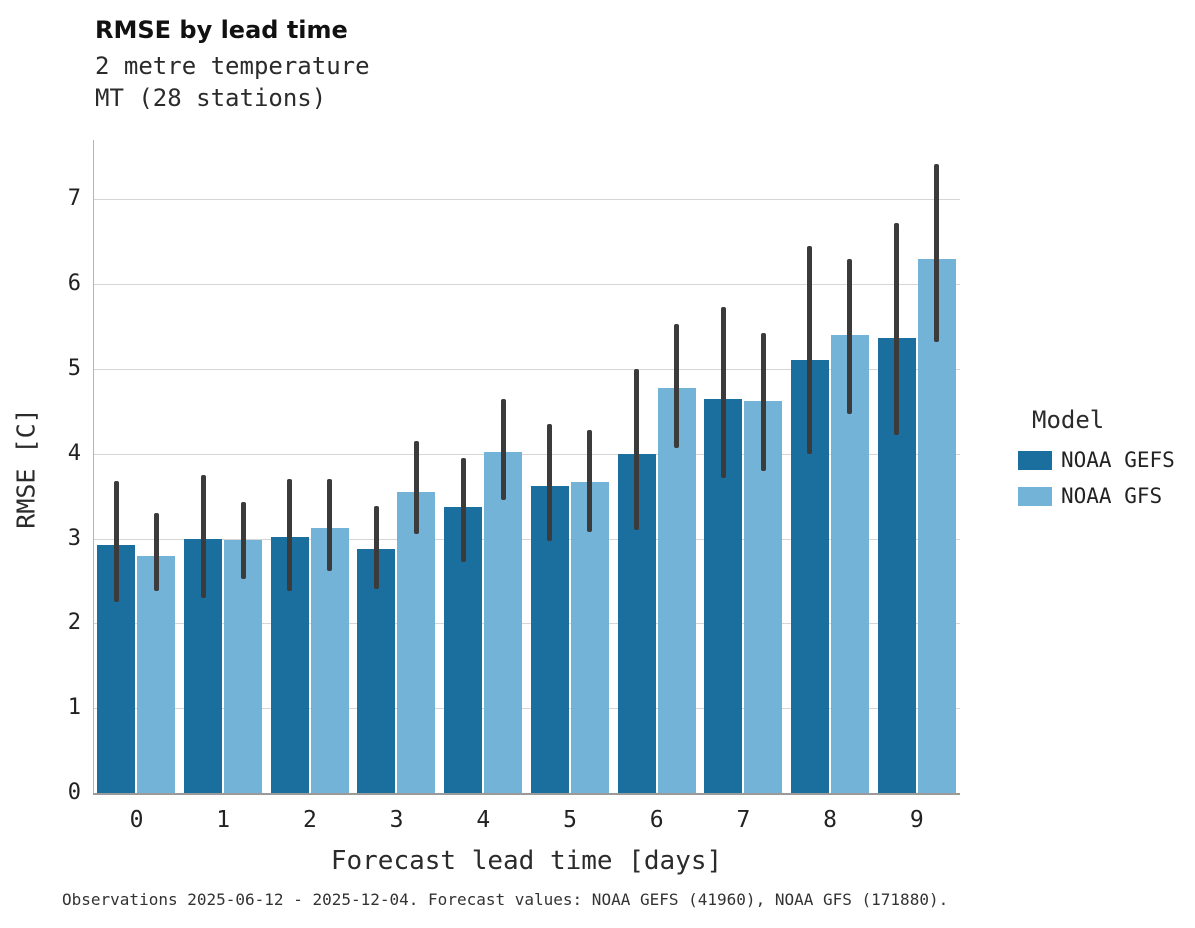  I want to click on x-tick-label: 1, so click(223, 820).